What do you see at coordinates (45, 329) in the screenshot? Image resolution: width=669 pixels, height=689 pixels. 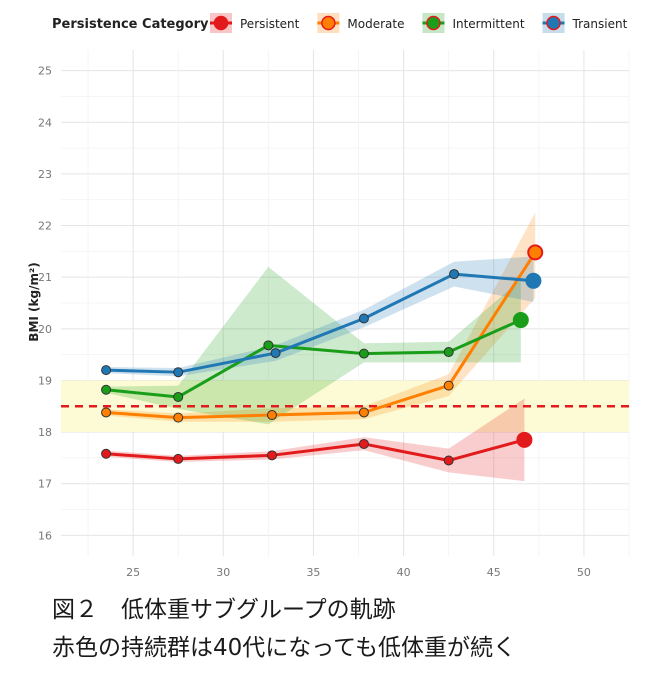 I see `y-tick-20: 20` at bounding box center [45, 329].